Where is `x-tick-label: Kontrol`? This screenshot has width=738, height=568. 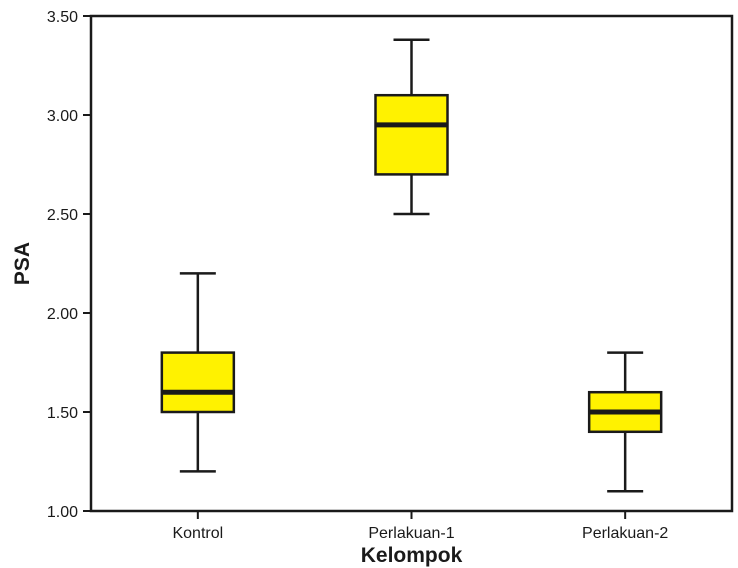
x-tick-label: Kontrol is located at coordinates (197, 533).